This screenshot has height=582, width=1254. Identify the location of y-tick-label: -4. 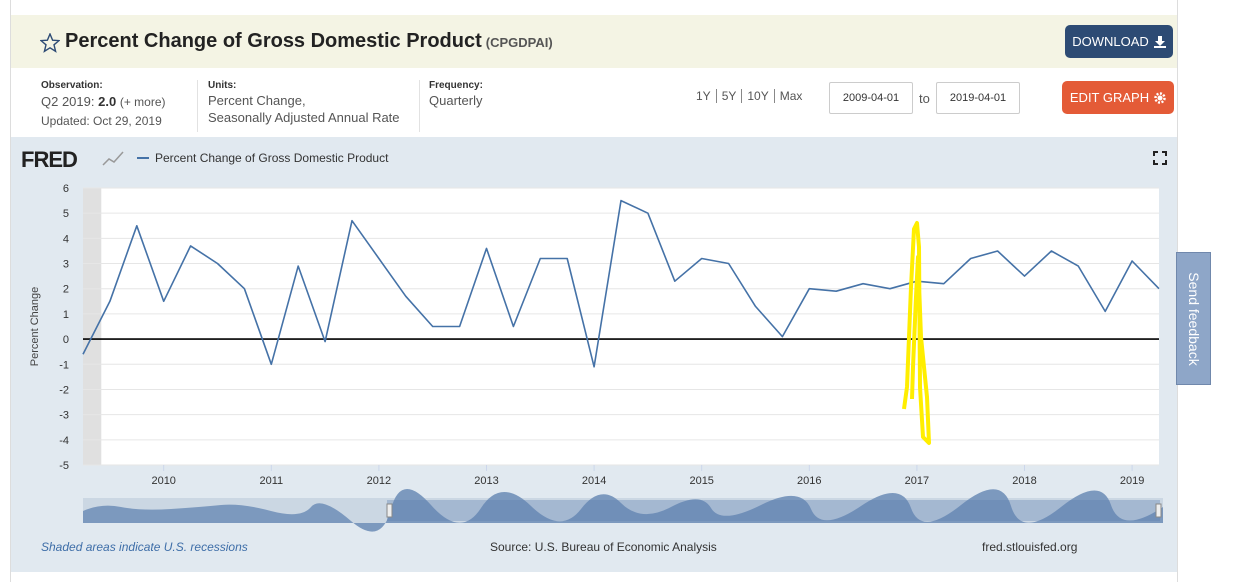
(64, 441).